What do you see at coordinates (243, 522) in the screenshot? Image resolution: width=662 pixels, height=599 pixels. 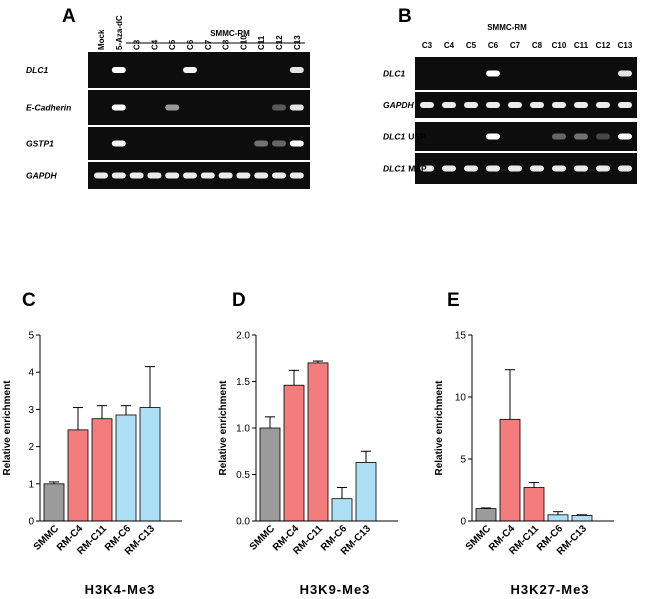 I see `y-tick-label: 0.0` at bounding box center [243, 522].